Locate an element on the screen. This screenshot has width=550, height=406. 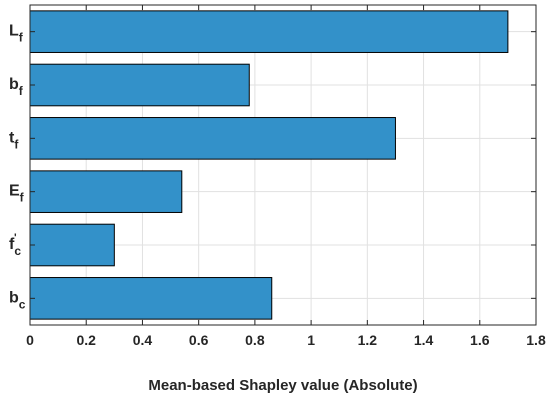
y-tick-label: tf is located at coordinates (14, 140).